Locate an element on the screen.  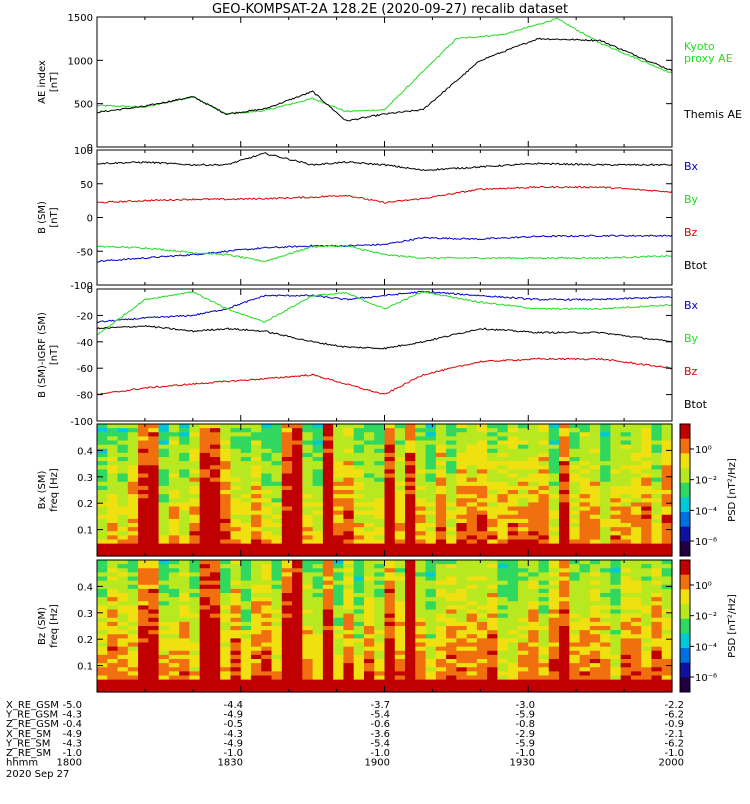
ephemeris-value: -2.1 is located at coordinates (674, 734).